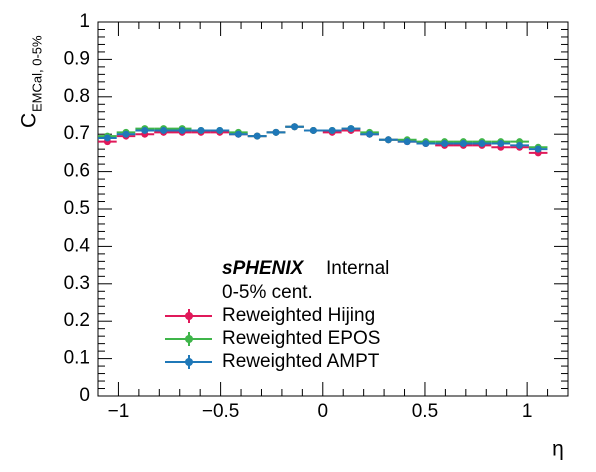 This screenshot has height=472, width=596. Describe the element at coordinates (558, 449) in the screenshot. I see `x-axis-label: η` at that location.